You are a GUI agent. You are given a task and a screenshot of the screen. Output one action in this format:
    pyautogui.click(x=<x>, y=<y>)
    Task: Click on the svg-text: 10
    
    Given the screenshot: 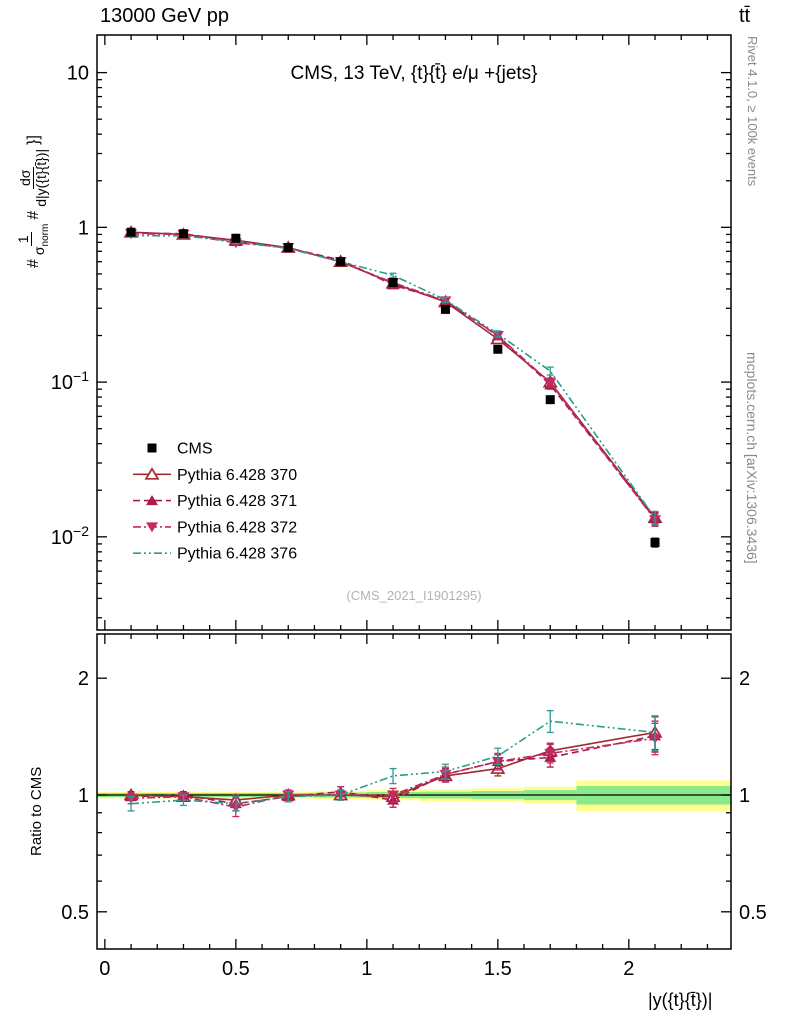 What is the action you would take?
    pyautogui.click(x=78, y=74)
    